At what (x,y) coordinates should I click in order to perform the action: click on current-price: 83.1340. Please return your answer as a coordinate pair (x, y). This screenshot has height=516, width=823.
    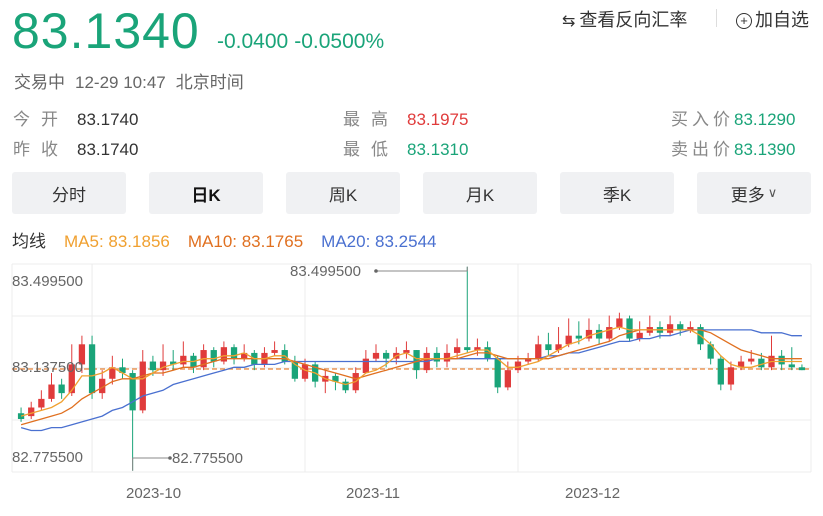
    Looking at the image, I should click on (106, 31).